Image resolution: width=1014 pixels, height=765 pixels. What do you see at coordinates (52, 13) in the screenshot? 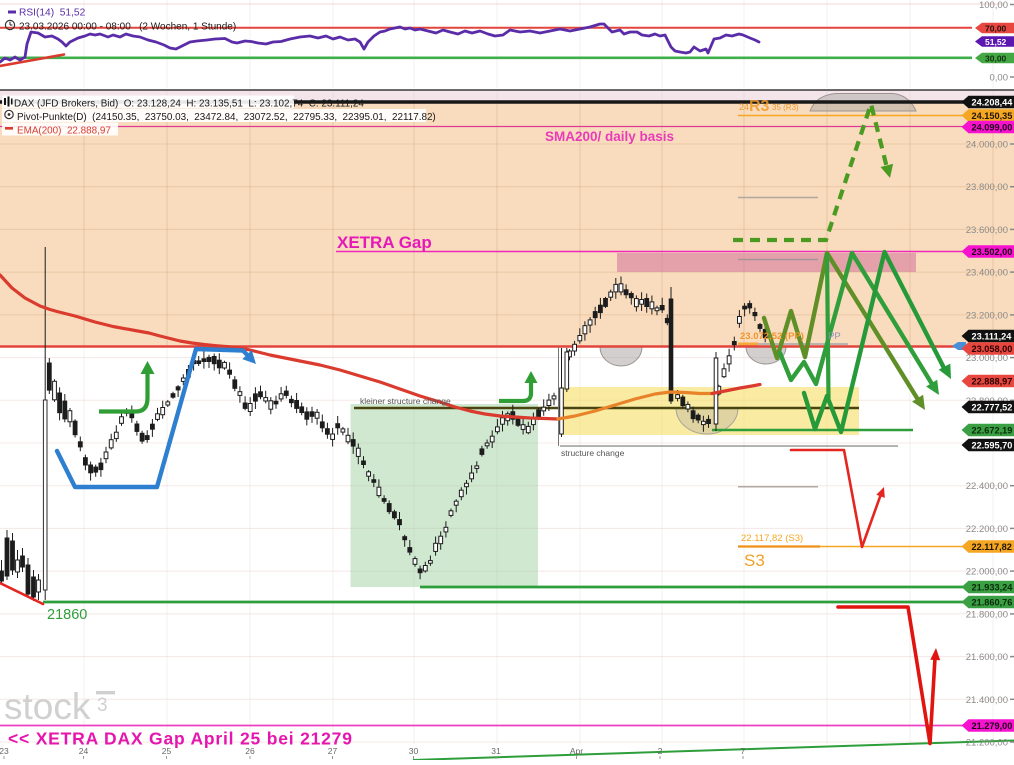
I see `svg-text: RSI(14) 51,52` at bounding box center [52, 13].